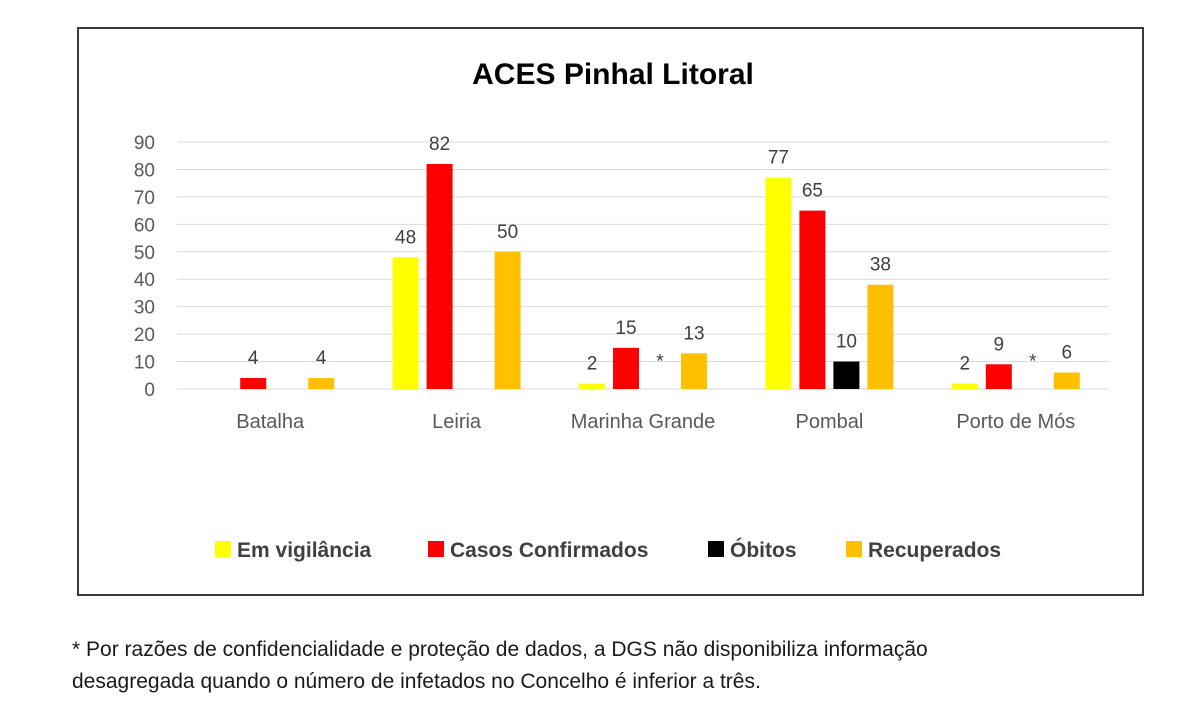  I want to click on legend-label: Recuperados, so click(934, 550).